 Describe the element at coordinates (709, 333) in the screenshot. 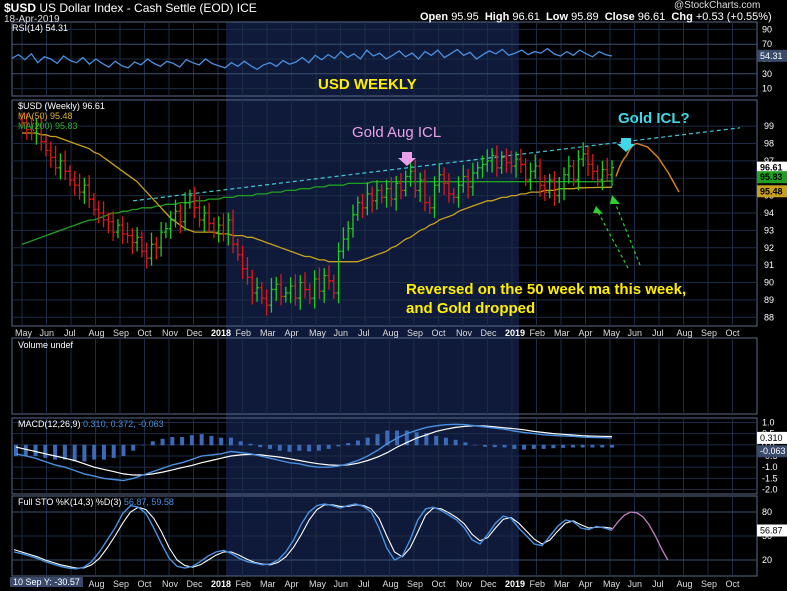

I see `x-tick-label-top: Sep` at that location.